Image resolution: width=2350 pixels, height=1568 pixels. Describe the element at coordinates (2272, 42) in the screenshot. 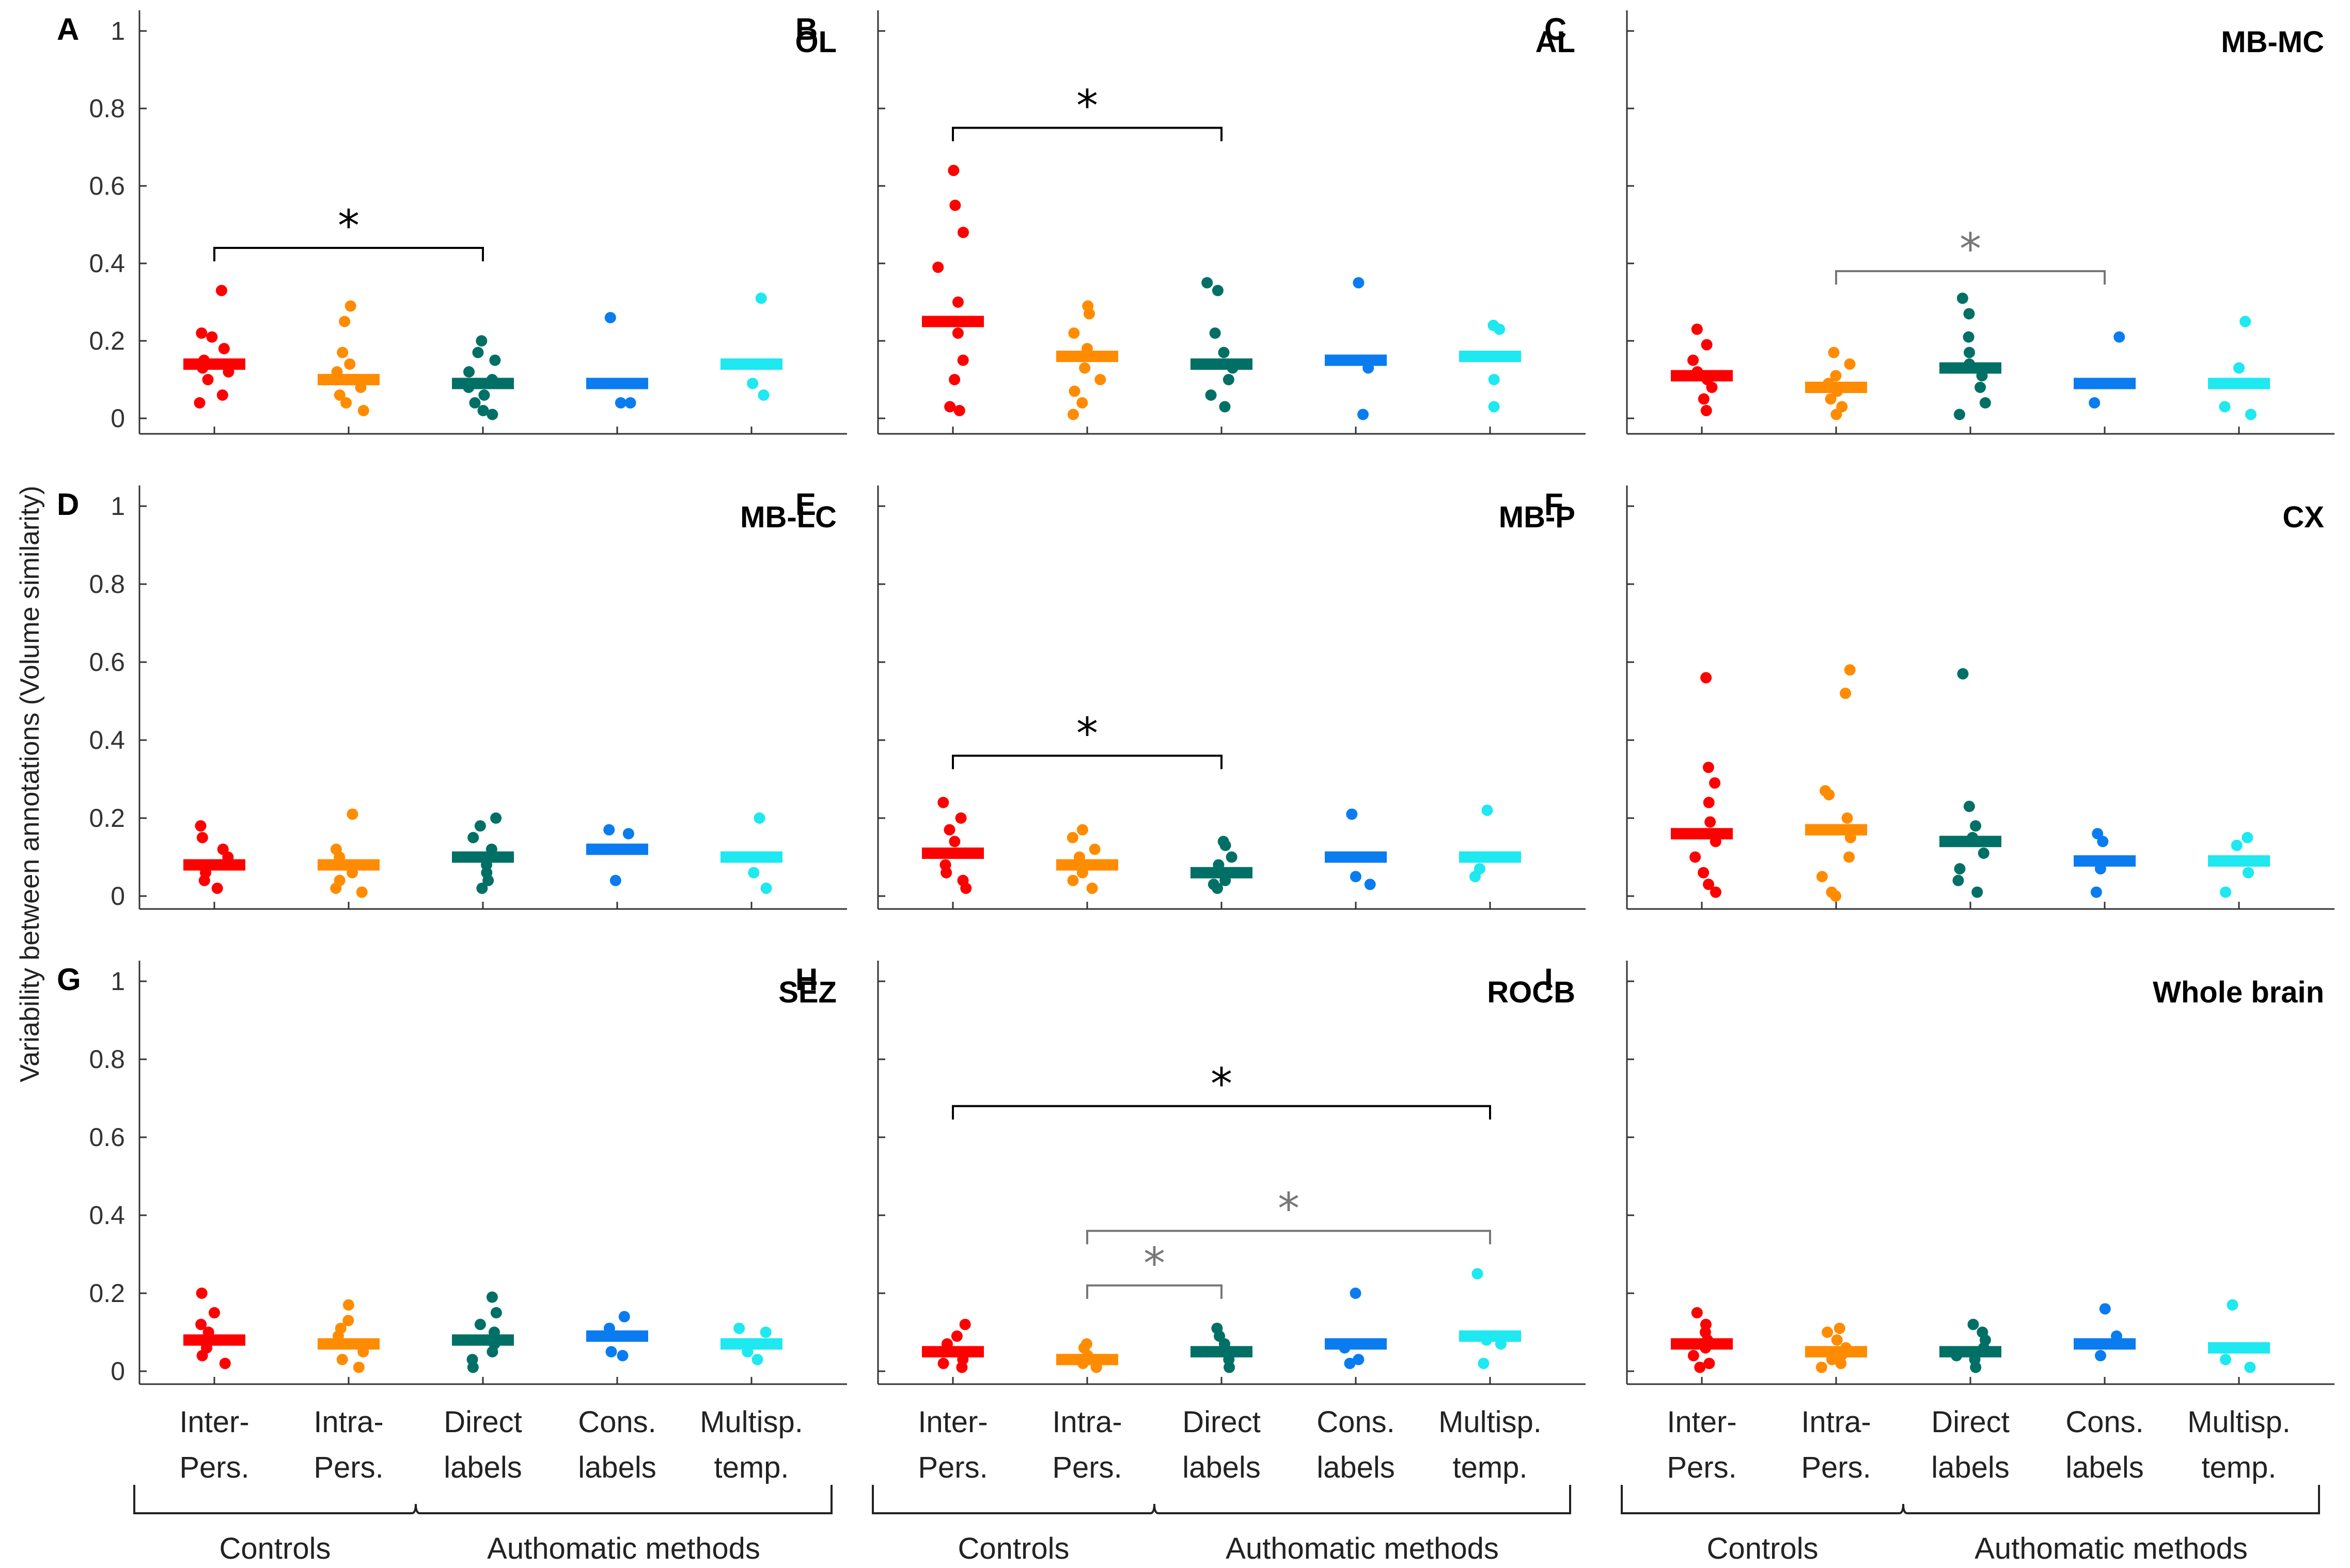

I see `panel-title: MB-MC` at that location.